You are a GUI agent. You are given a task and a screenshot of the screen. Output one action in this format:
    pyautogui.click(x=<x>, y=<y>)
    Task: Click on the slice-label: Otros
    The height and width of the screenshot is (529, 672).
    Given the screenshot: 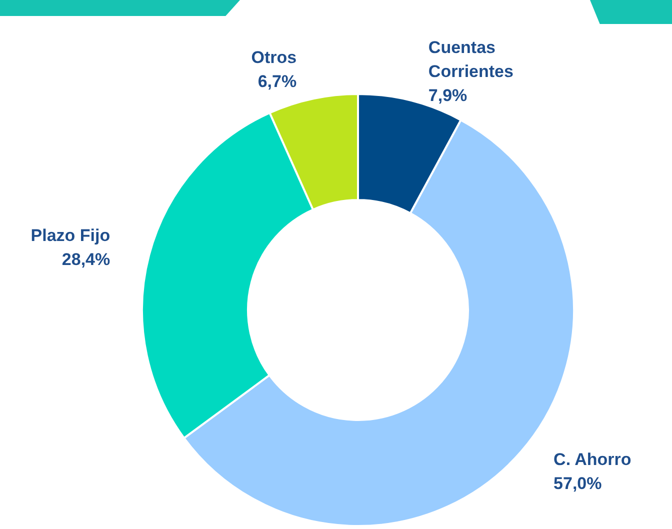 What is the action you would take?
    pyautogui.click(x=274, y=57)
    